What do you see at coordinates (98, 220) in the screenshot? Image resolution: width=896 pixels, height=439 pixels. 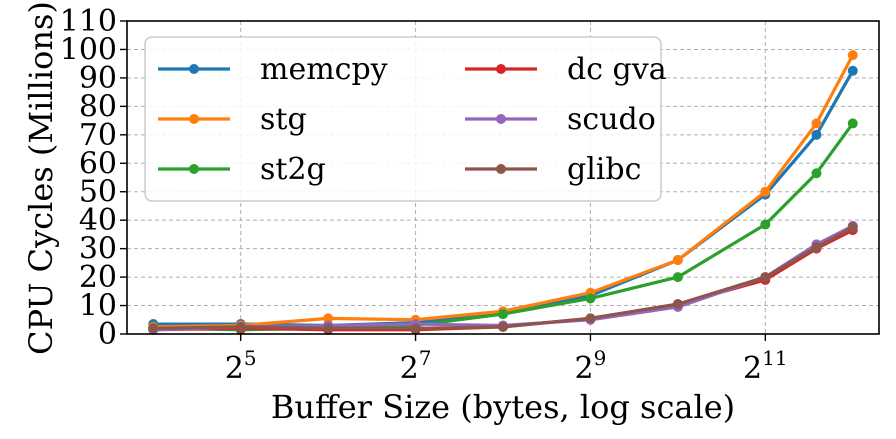 I see `y-tick-label: 40` at bounding box center [98, 220].